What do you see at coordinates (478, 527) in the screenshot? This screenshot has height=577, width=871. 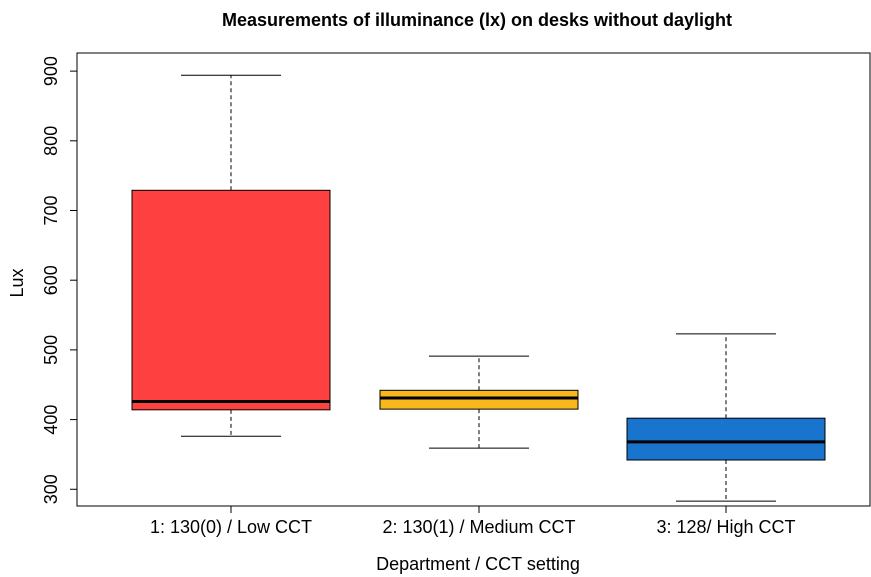 I see `x-tick-label: 2: 130(1) / Medium CCT` at bounding box center [478, 527].